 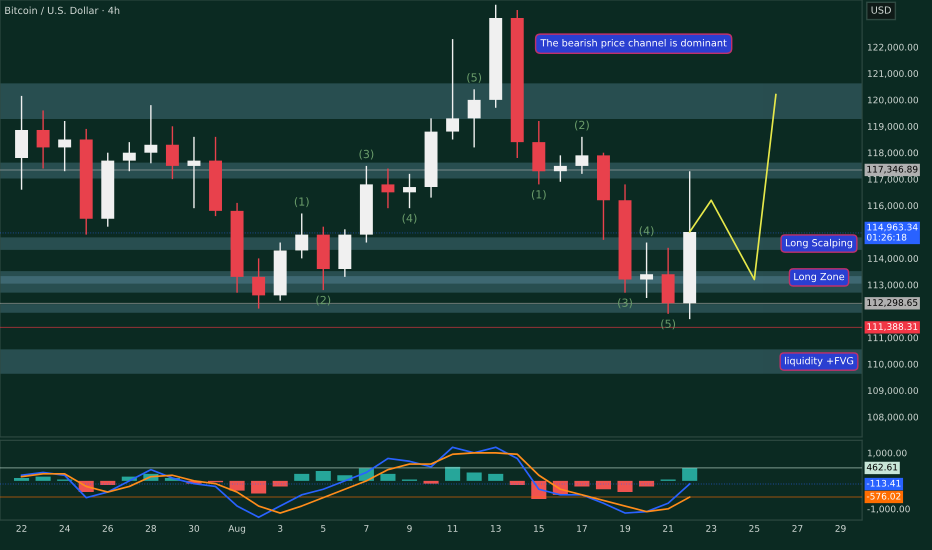 I want to click on ref-line-label: 112,298.65, so click(x=892, y=303).